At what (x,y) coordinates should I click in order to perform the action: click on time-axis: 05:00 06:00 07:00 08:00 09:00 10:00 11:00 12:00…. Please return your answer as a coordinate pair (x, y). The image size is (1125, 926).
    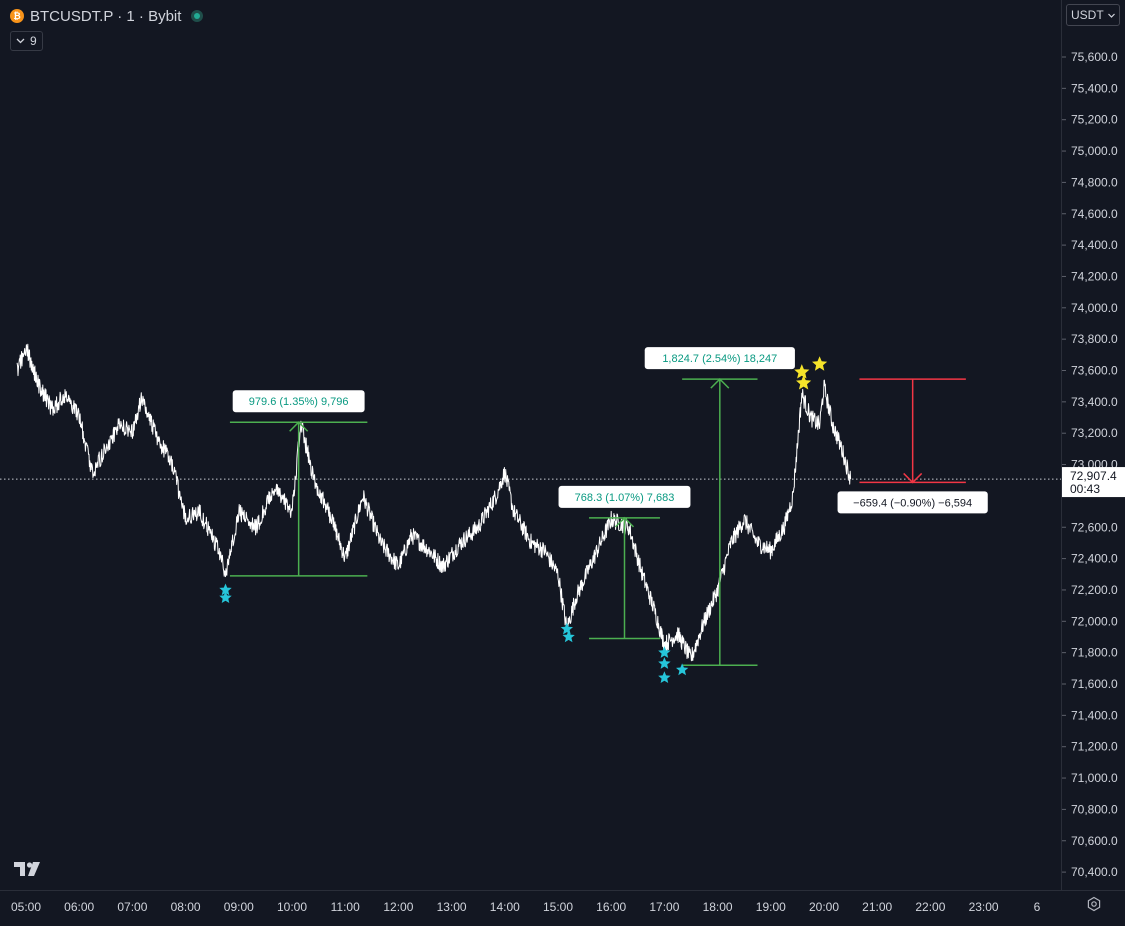
    Looking at the image, I should click on (562, 905).